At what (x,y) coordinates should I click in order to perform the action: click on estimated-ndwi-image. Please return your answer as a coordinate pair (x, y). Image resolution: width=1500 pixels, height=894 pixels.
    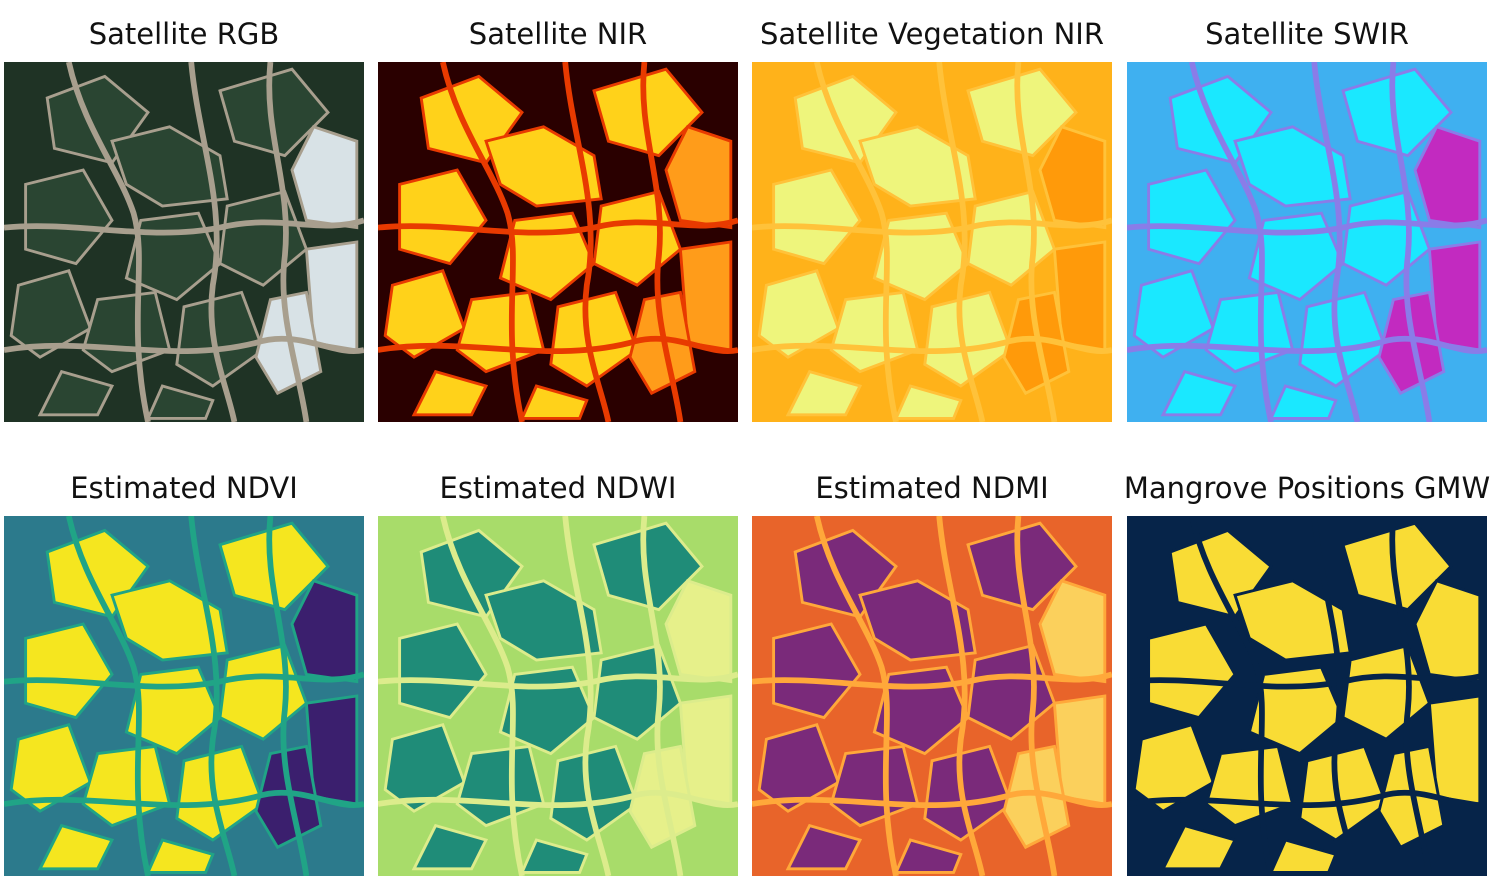
    Looking at the image, I should click on (558, 696).